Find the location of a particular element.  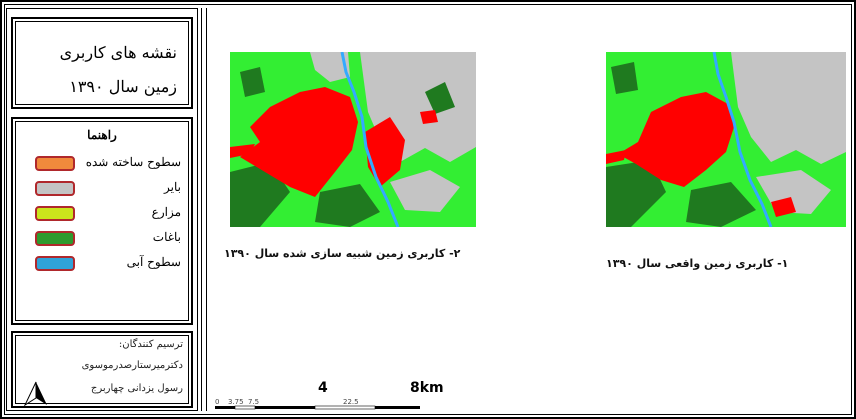

legend-item-built: سطوح ساخته شده is located at coordinates (102, 164).